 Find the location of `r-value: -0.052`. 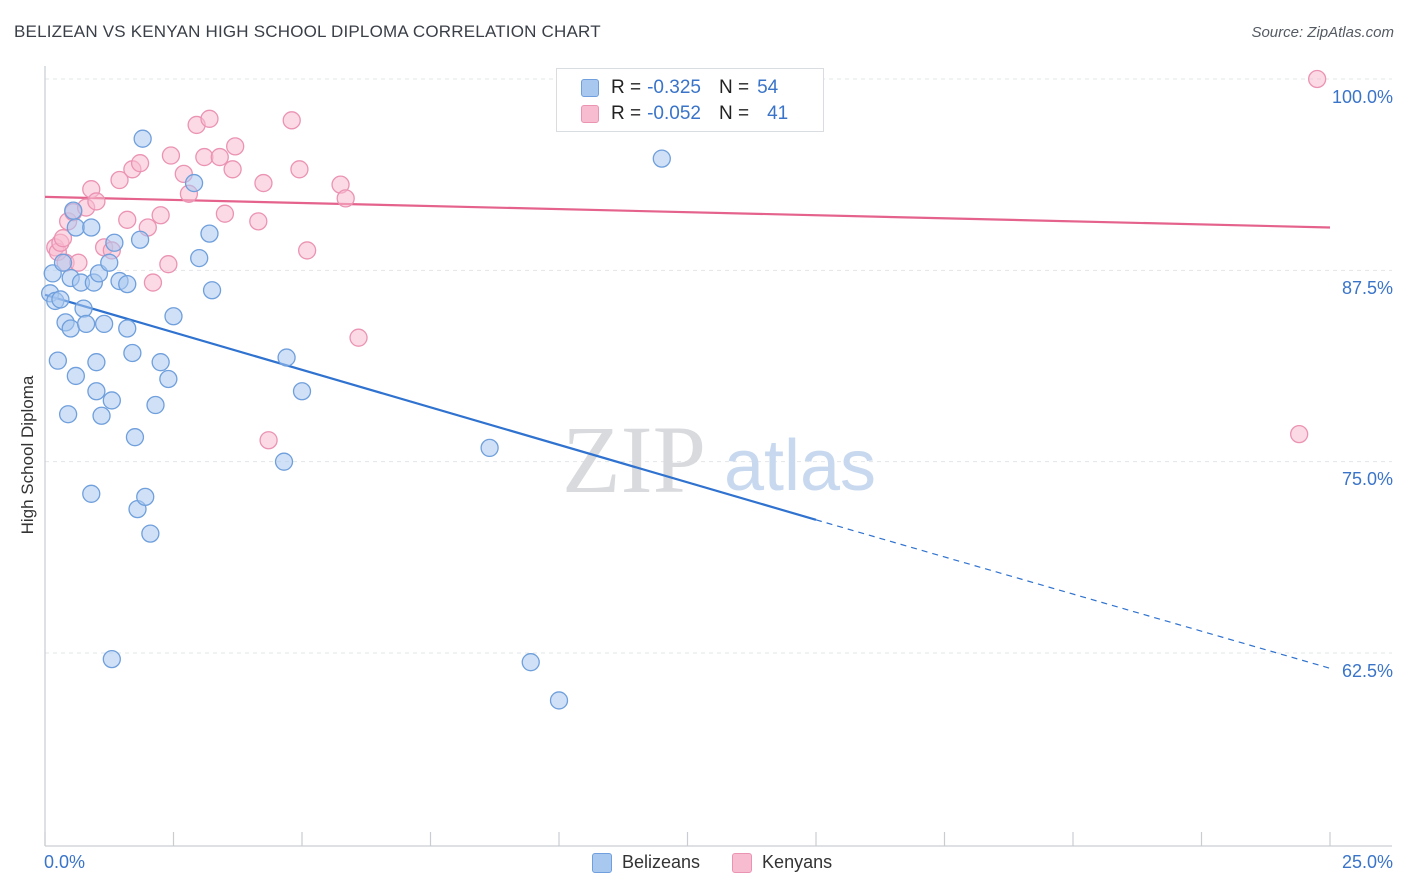

r-value: -0.052 is located at coordinates (674, 113).